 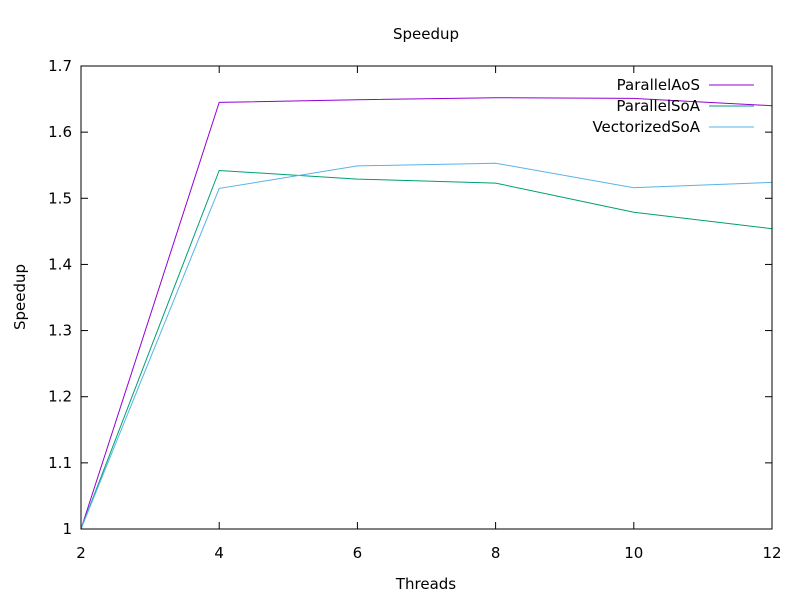 I want to click on x-tick-label: 12, so click(x=771, y=553).